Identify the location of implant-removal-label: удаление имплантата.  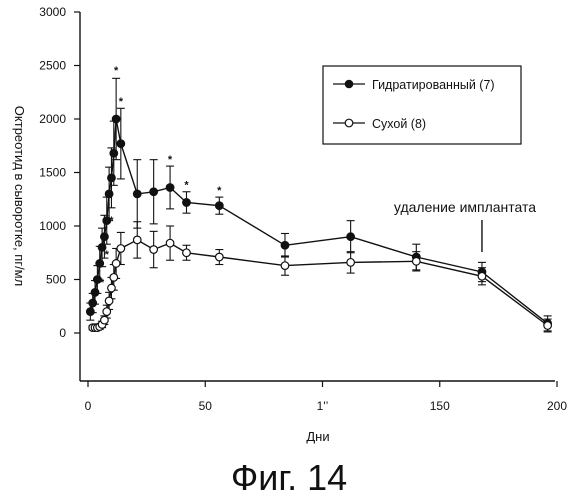
(465, 207).